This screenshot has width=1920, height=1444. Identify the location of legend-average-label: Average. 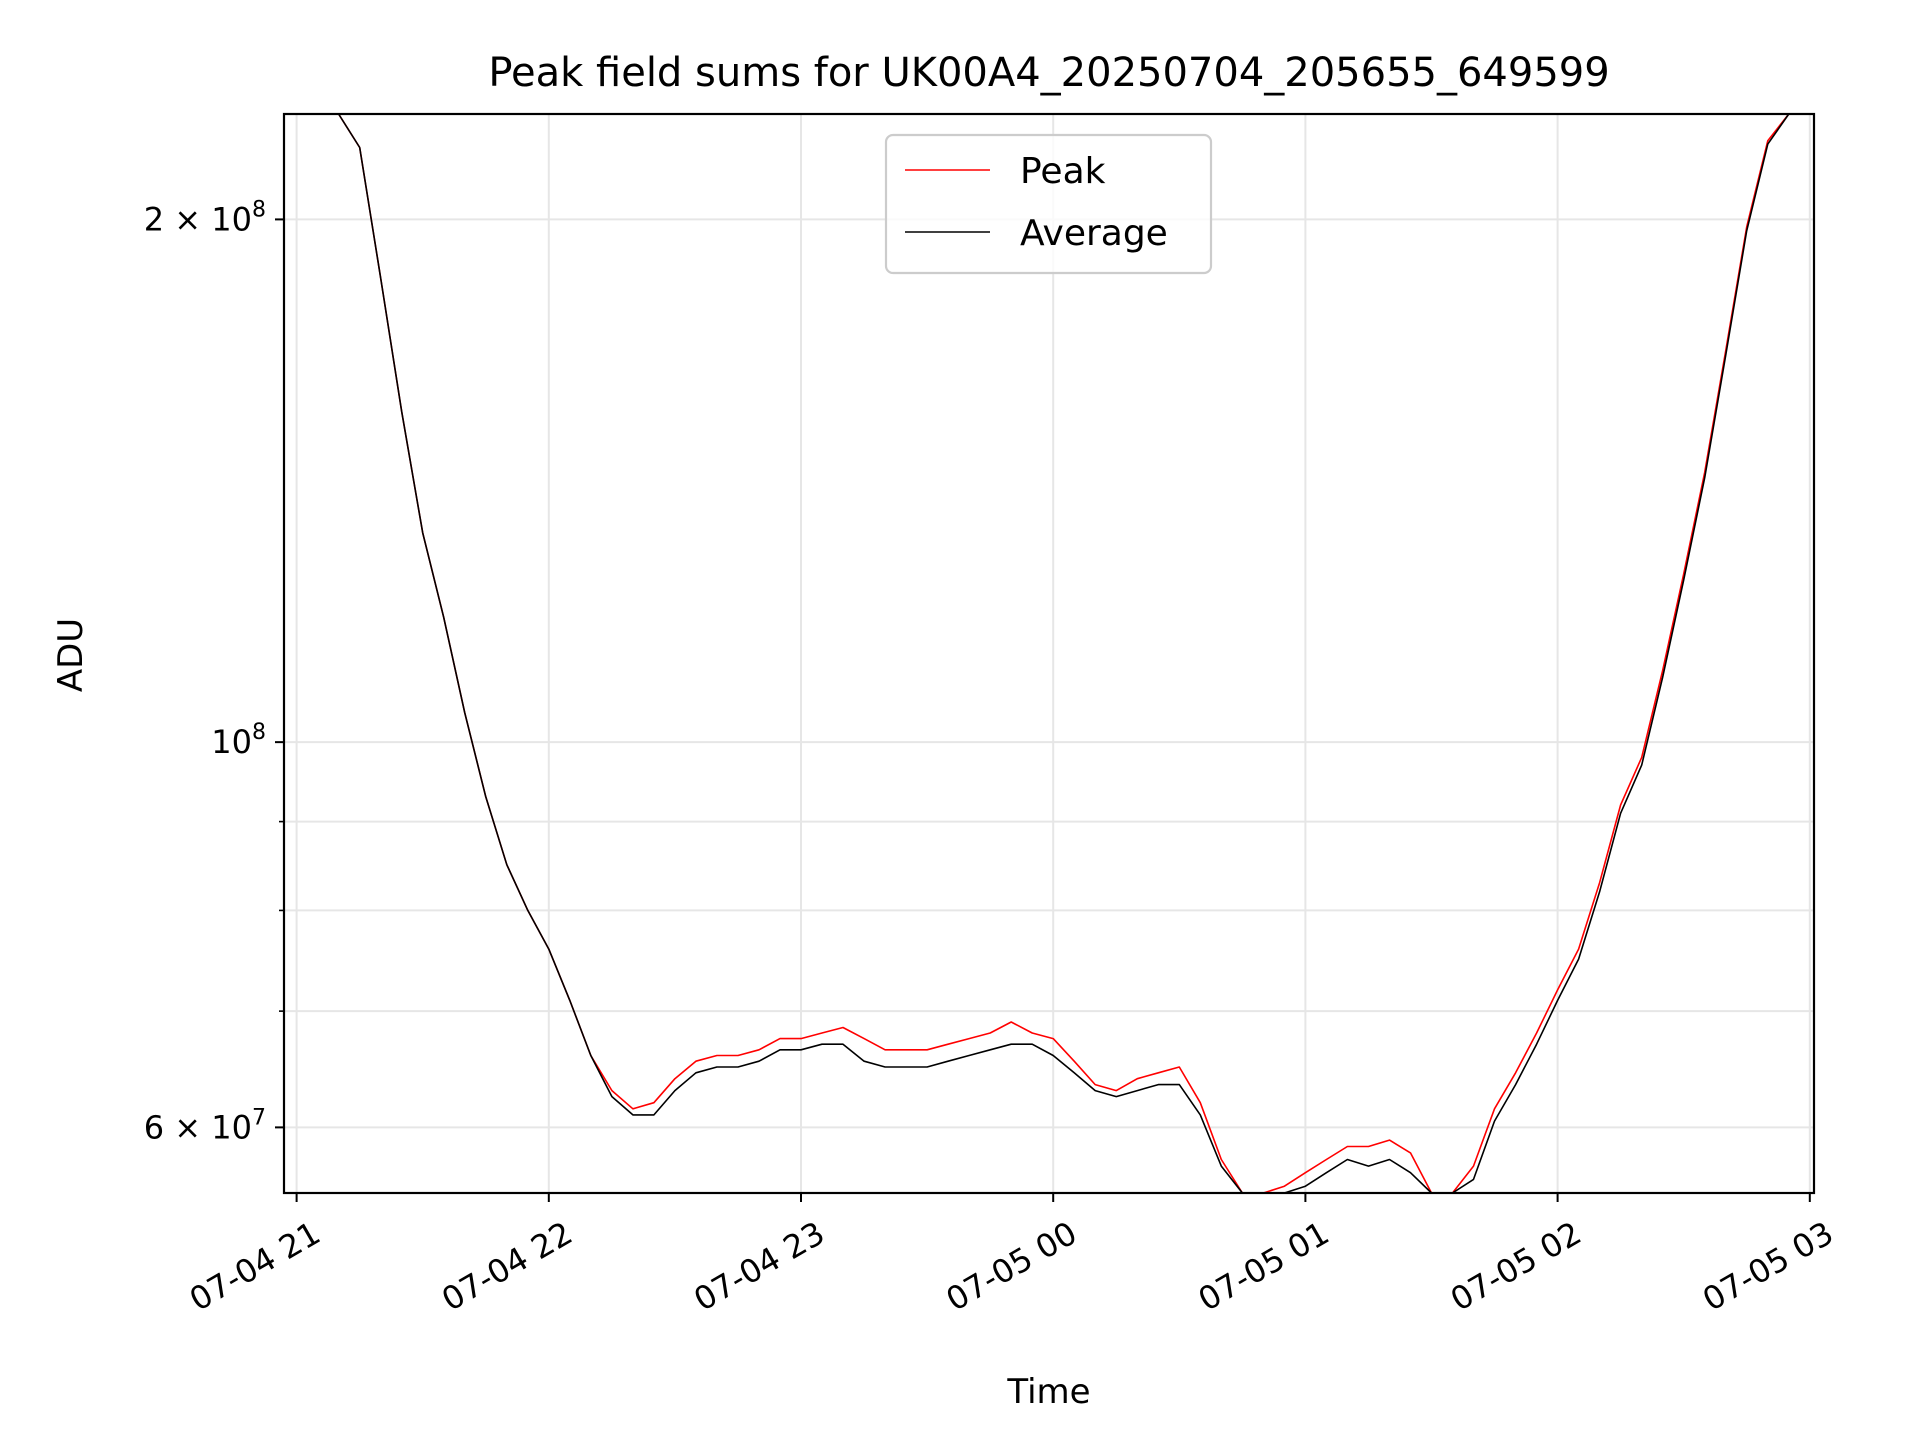
(1094, 233).